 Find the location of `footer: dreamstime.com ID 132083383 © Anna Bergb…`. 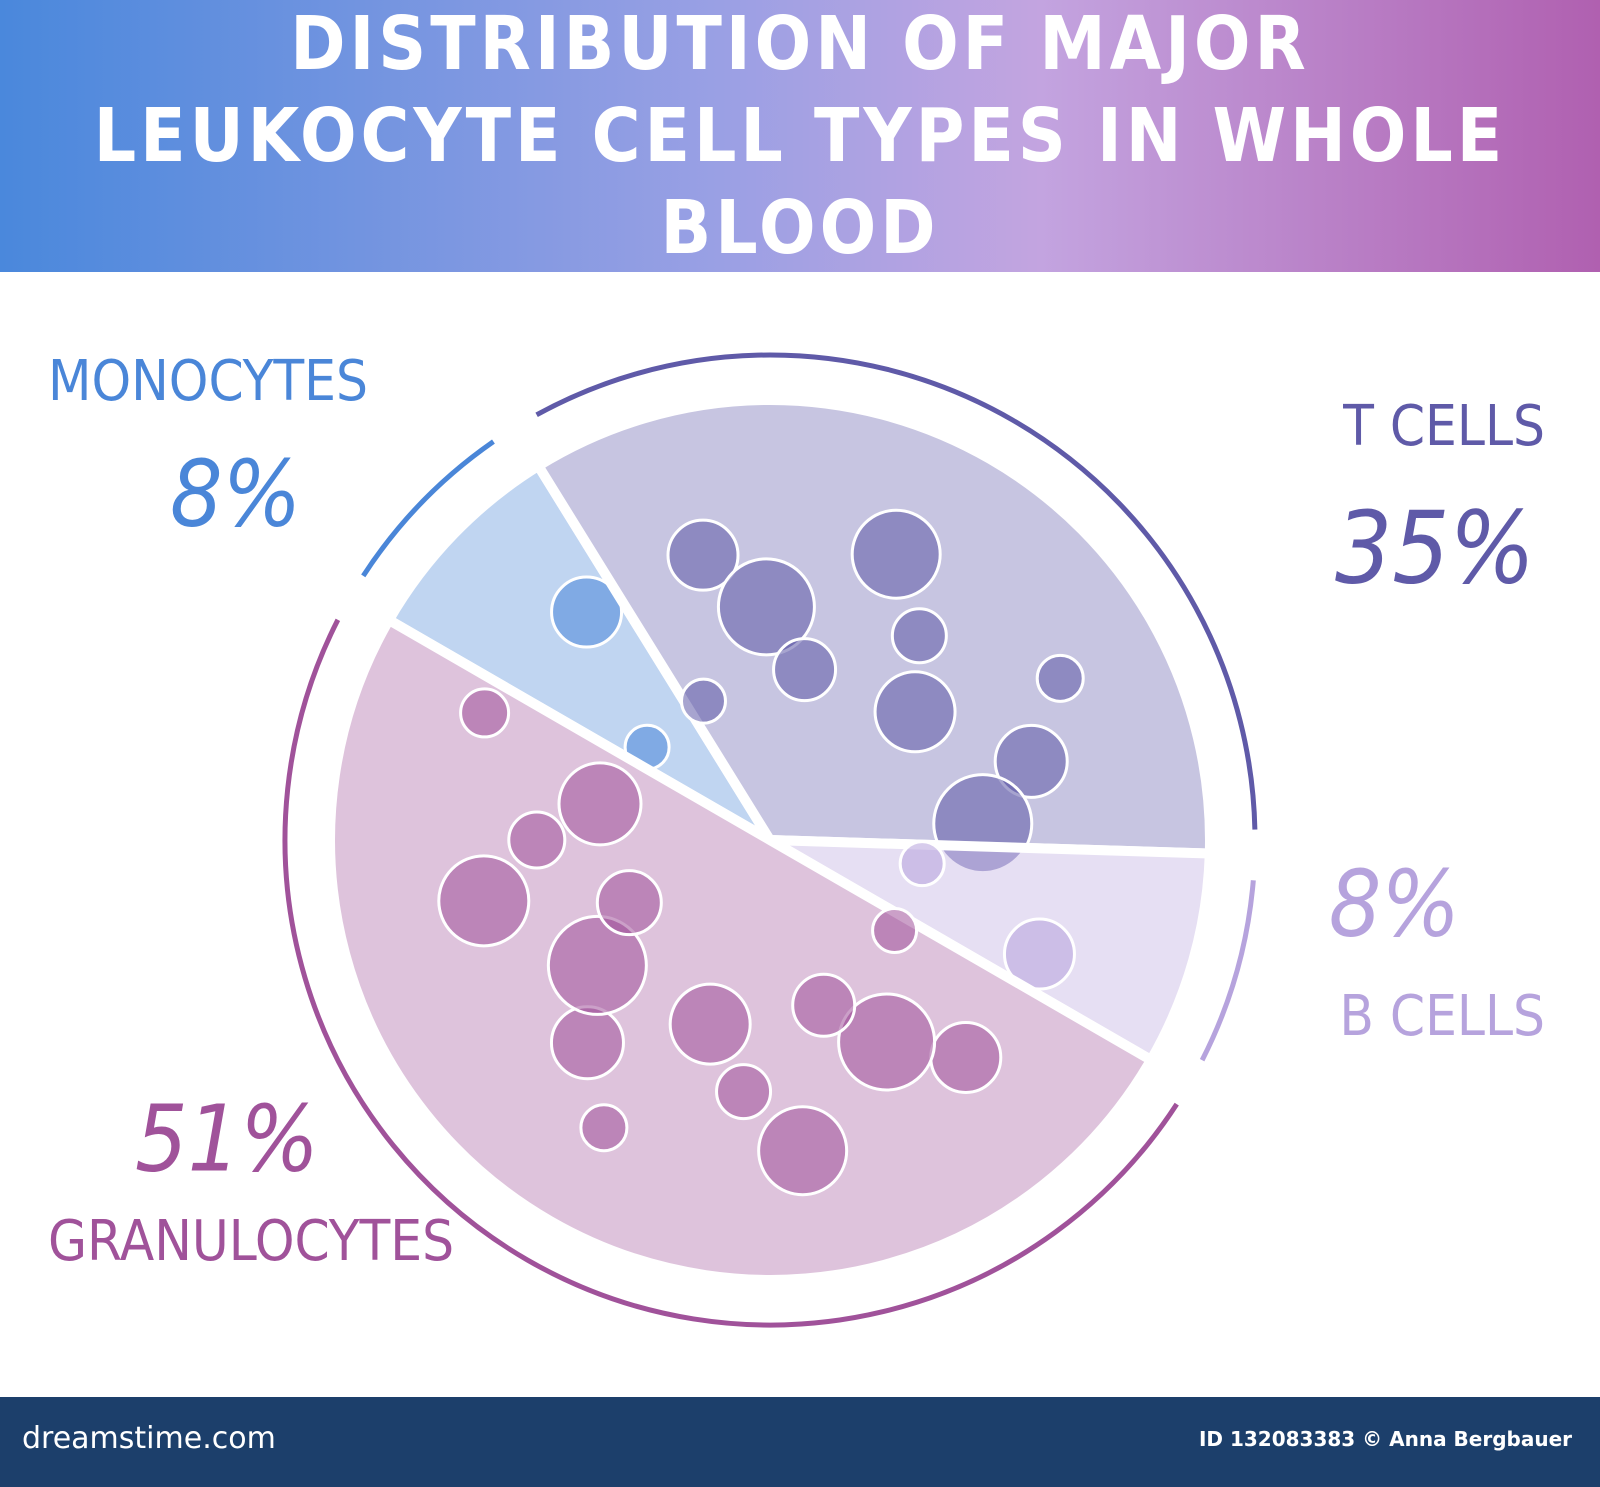

footer: dreamstime.com ID 132083383 © Anna Bergb… is located at coordinates (800, 1442).